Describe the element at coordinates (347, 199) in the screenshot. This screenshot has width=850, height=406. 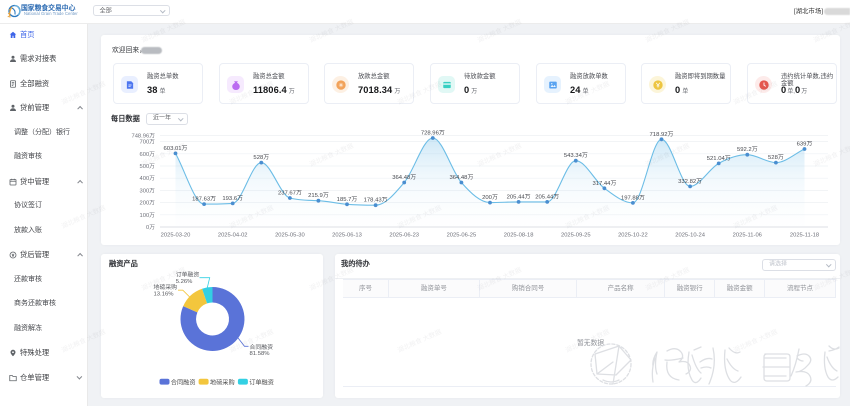
I see `svg-text: 185.7万` at that location.